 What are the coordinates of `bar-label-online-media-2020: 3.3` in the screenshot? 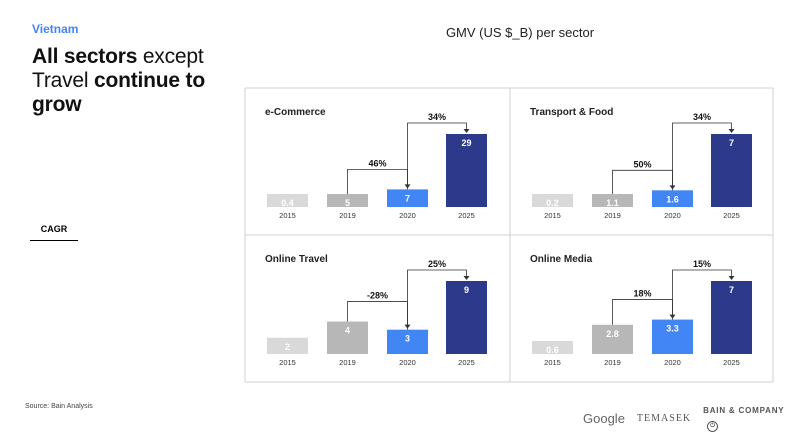 It's located at (672, 329).